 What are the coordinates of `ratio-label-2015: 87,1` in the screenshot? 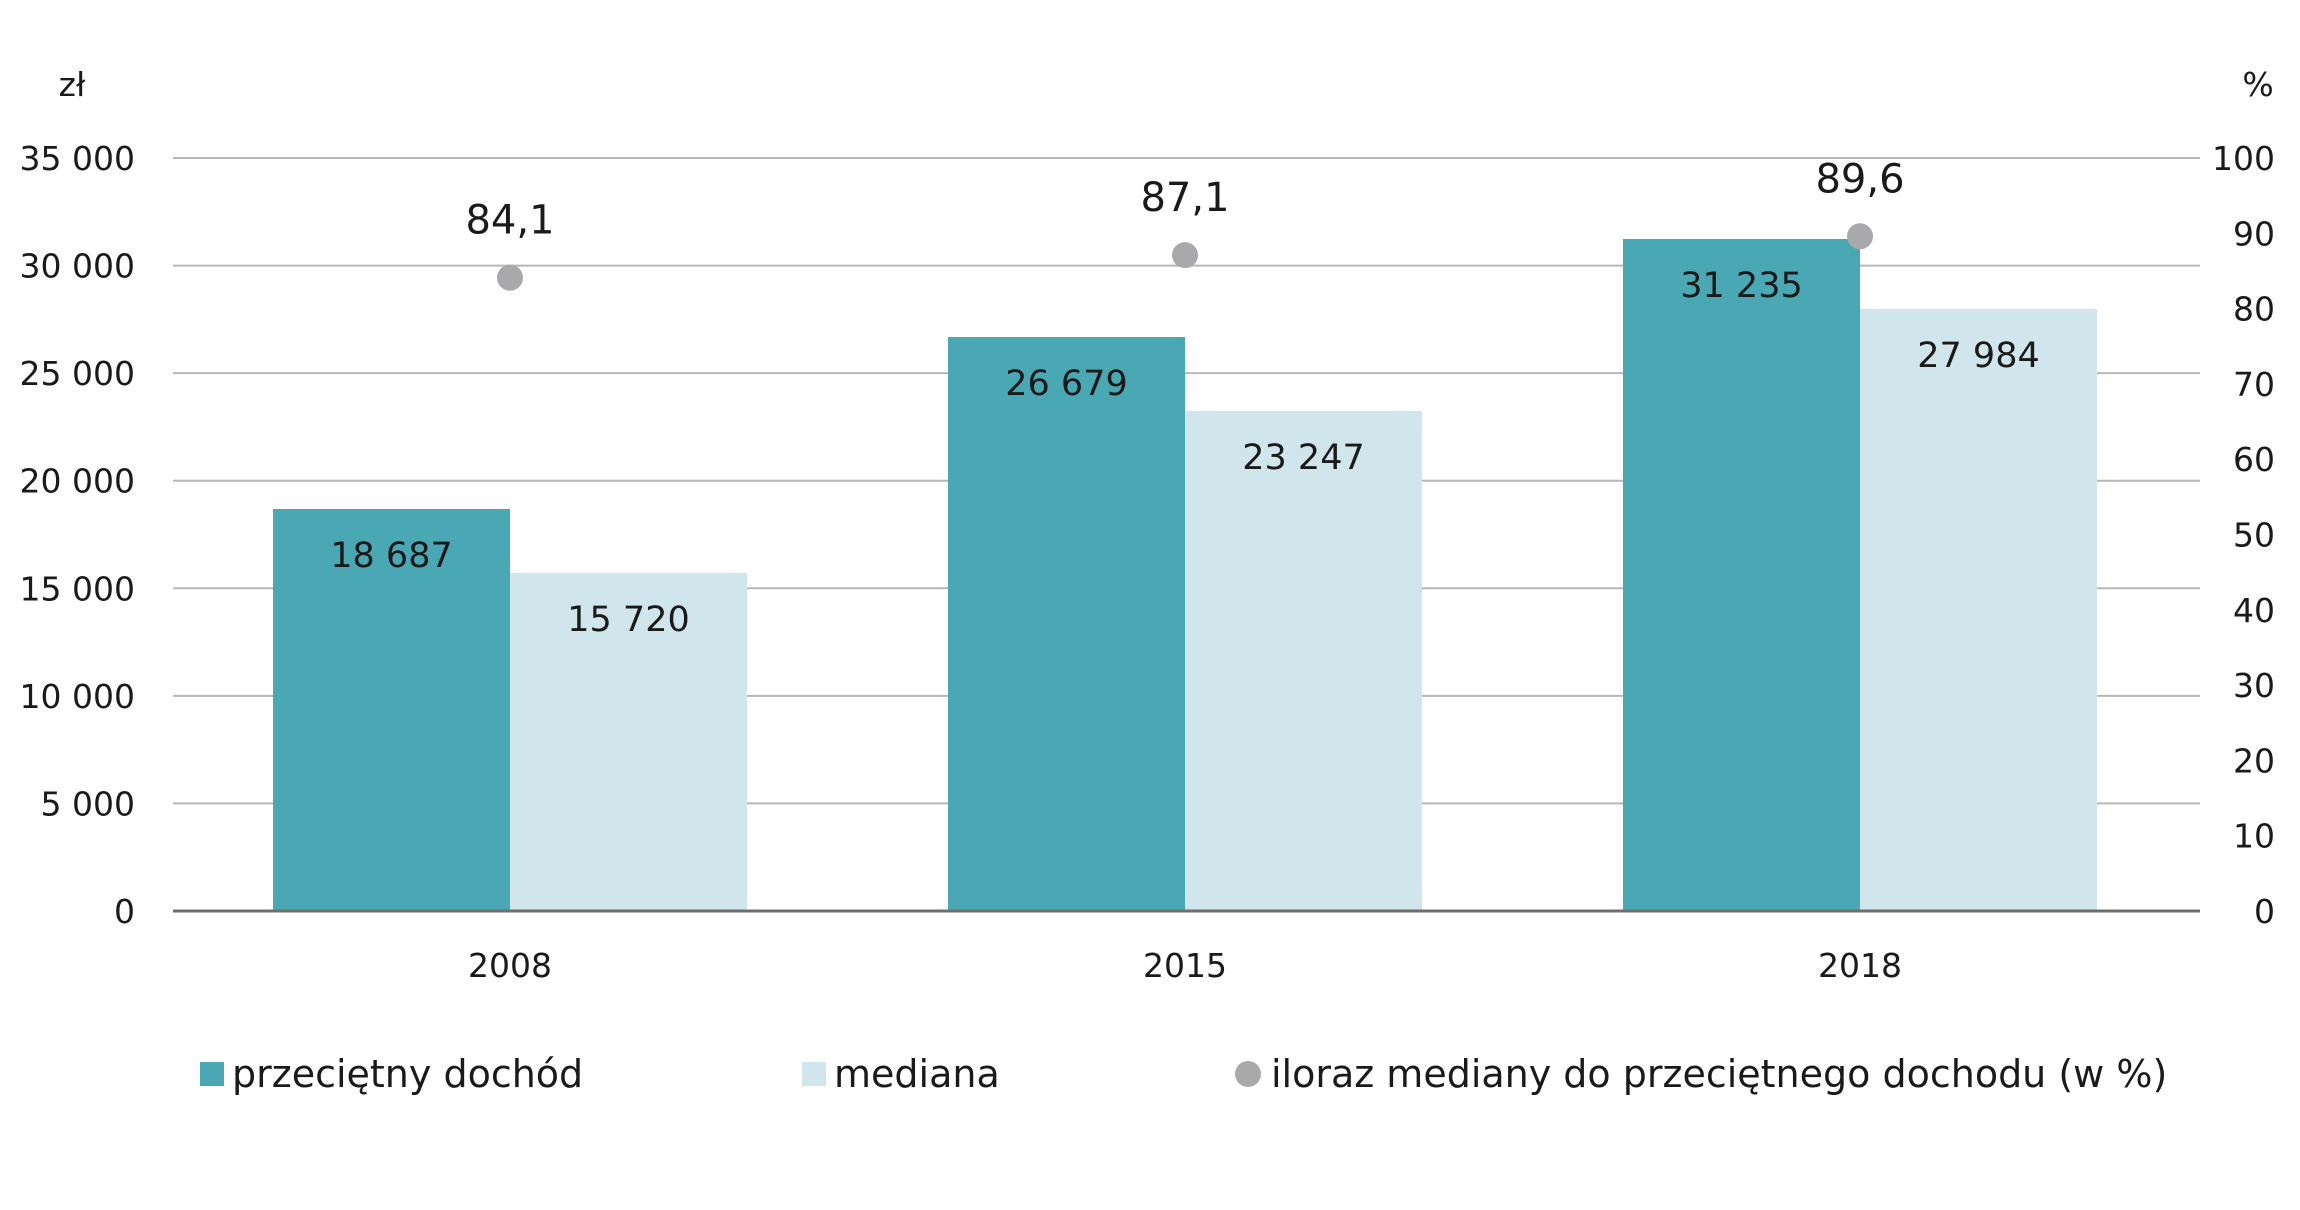 It's located at (1184, 198).